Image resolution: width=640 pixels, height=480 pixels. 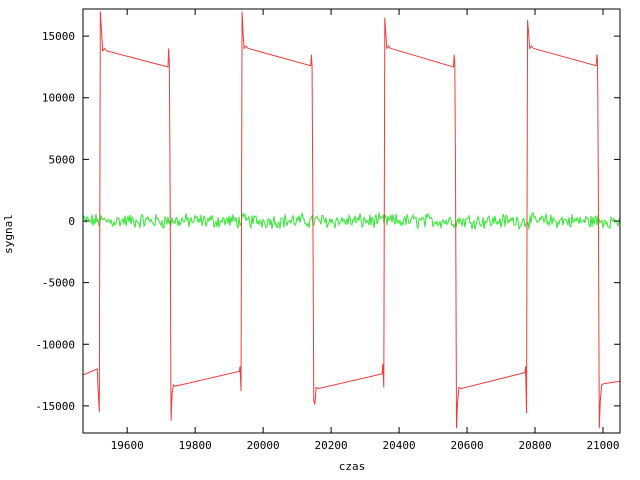 What do you see at coordinates (71, 221) in the screenshot?
I see `y-tick-label: 0` at bounding box center [71, 221].